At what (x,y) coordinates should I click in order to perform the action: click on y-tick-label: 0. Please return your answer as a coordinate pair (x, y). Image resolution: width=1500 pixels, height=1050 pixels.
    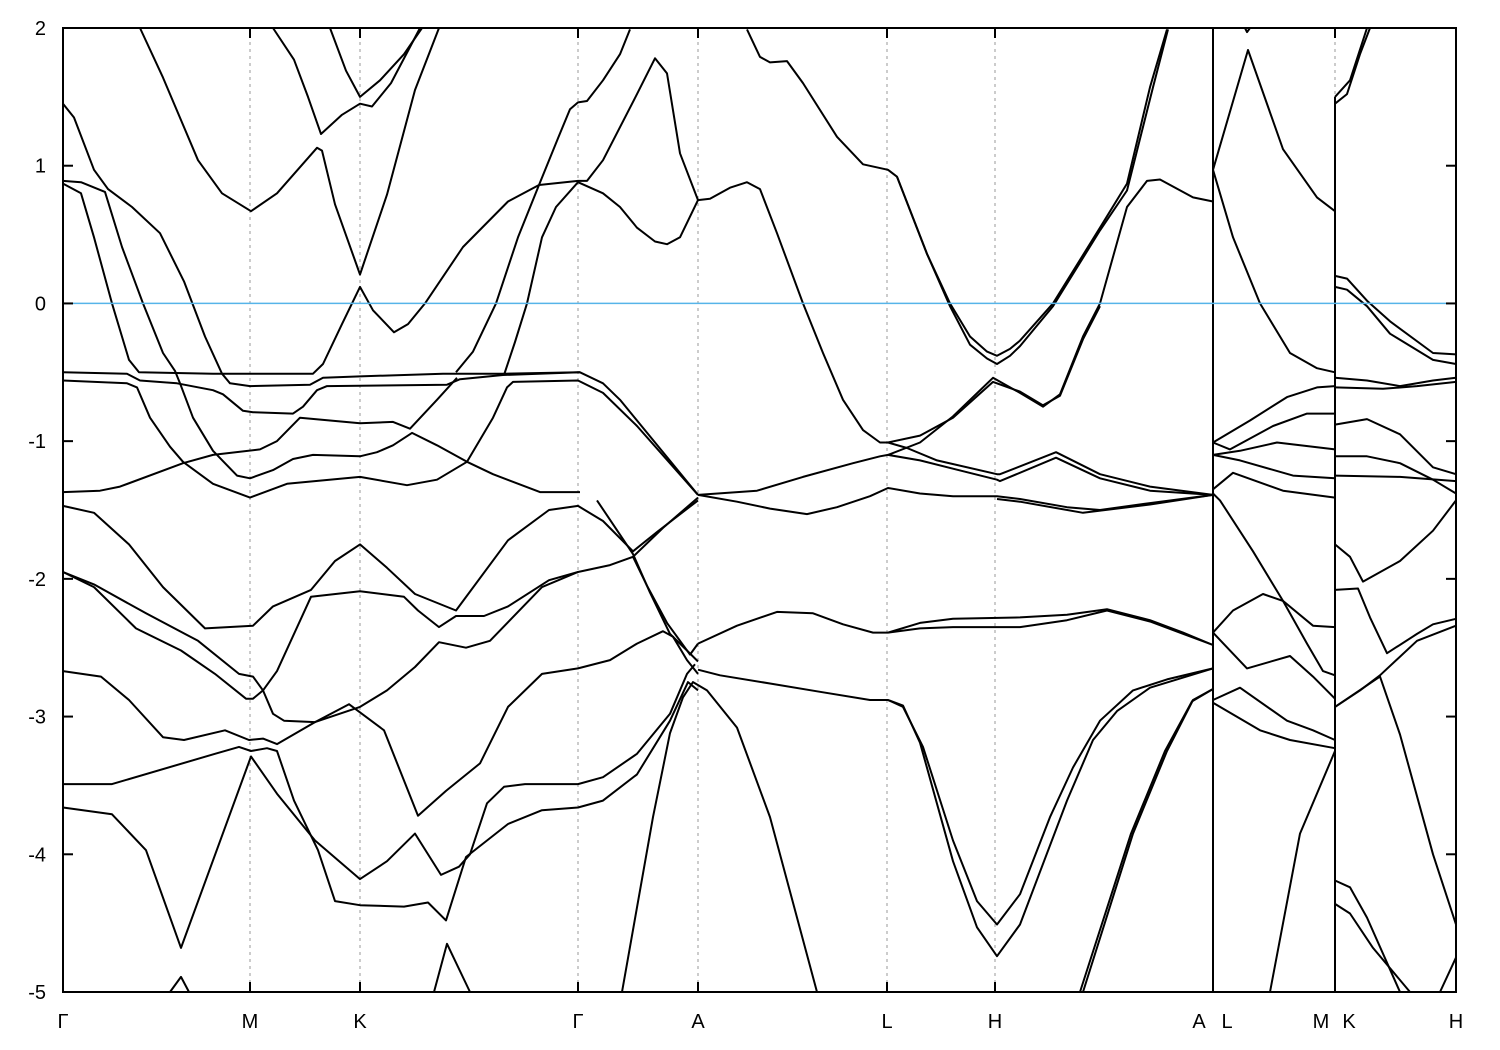
    Looking at the image, I should click on (40, 304).